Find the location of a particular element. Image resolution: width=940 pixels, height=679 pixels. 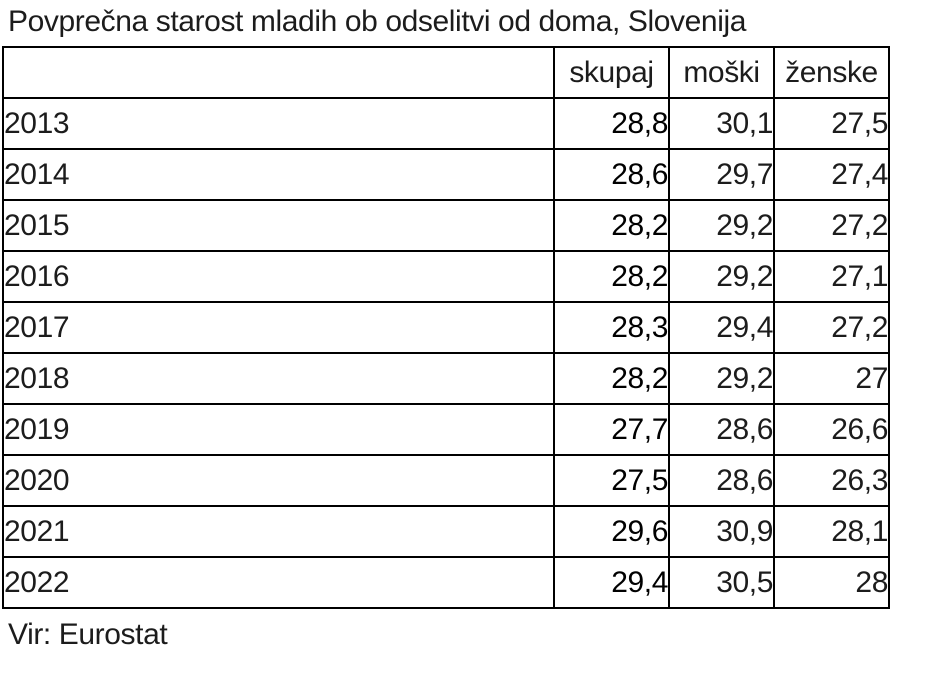

skupaj-cell: 28,6 is located at coordinates (611, 174).